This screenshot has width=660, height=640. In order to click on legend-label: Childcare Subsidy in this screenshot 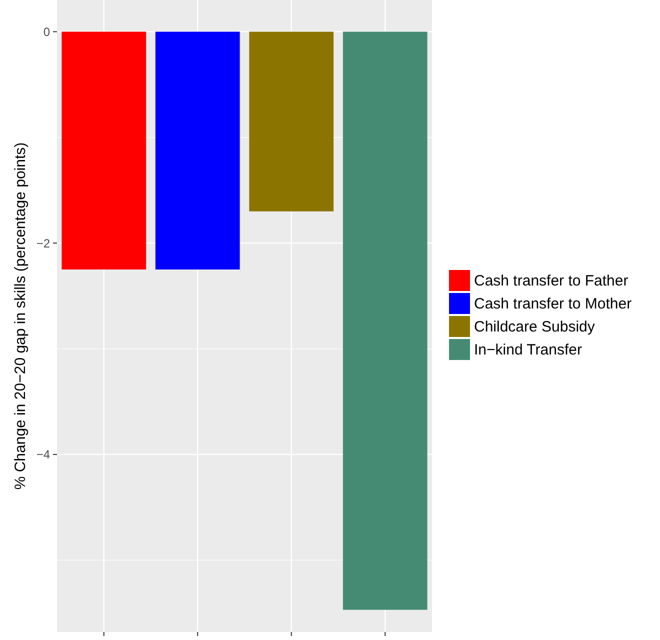, I will do `click(535, 327)`.